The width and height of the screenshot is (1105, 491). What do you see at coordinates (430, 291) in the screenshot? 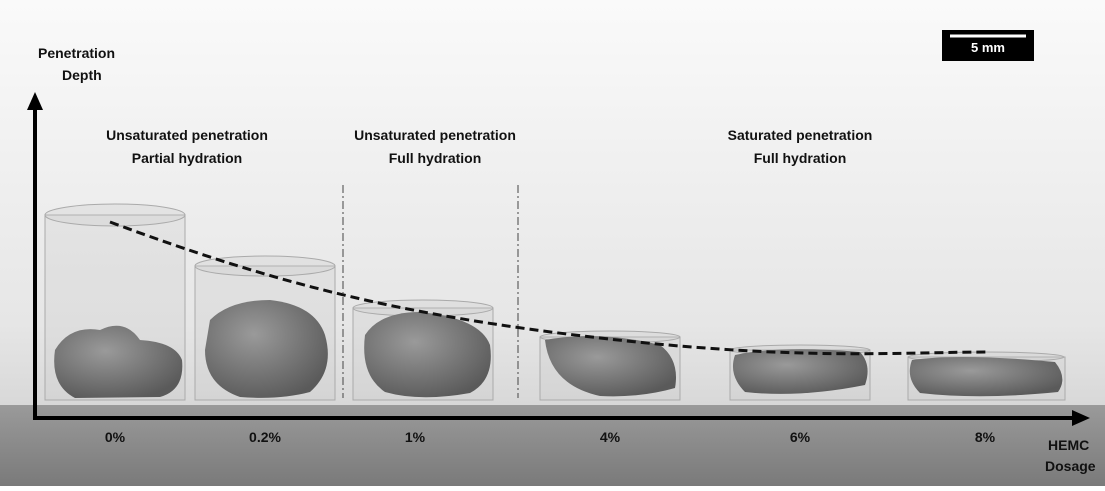
I see `region-dividers` at bounding box center [430, 291].